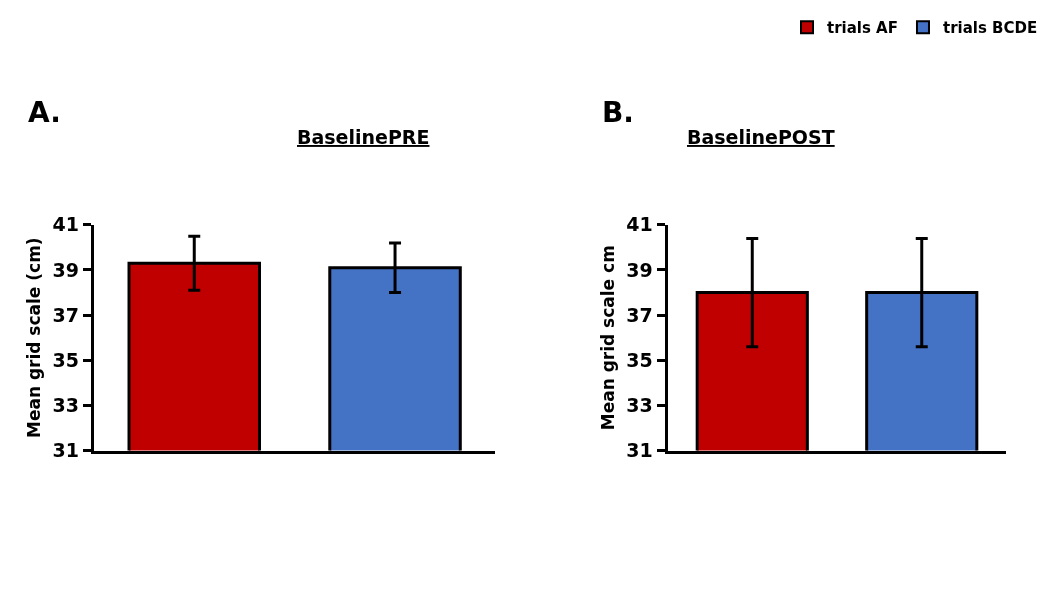 The image size is (1043, 616). I want to click on y-axis-title: Mean grid scale (cm), so click(34, 338).